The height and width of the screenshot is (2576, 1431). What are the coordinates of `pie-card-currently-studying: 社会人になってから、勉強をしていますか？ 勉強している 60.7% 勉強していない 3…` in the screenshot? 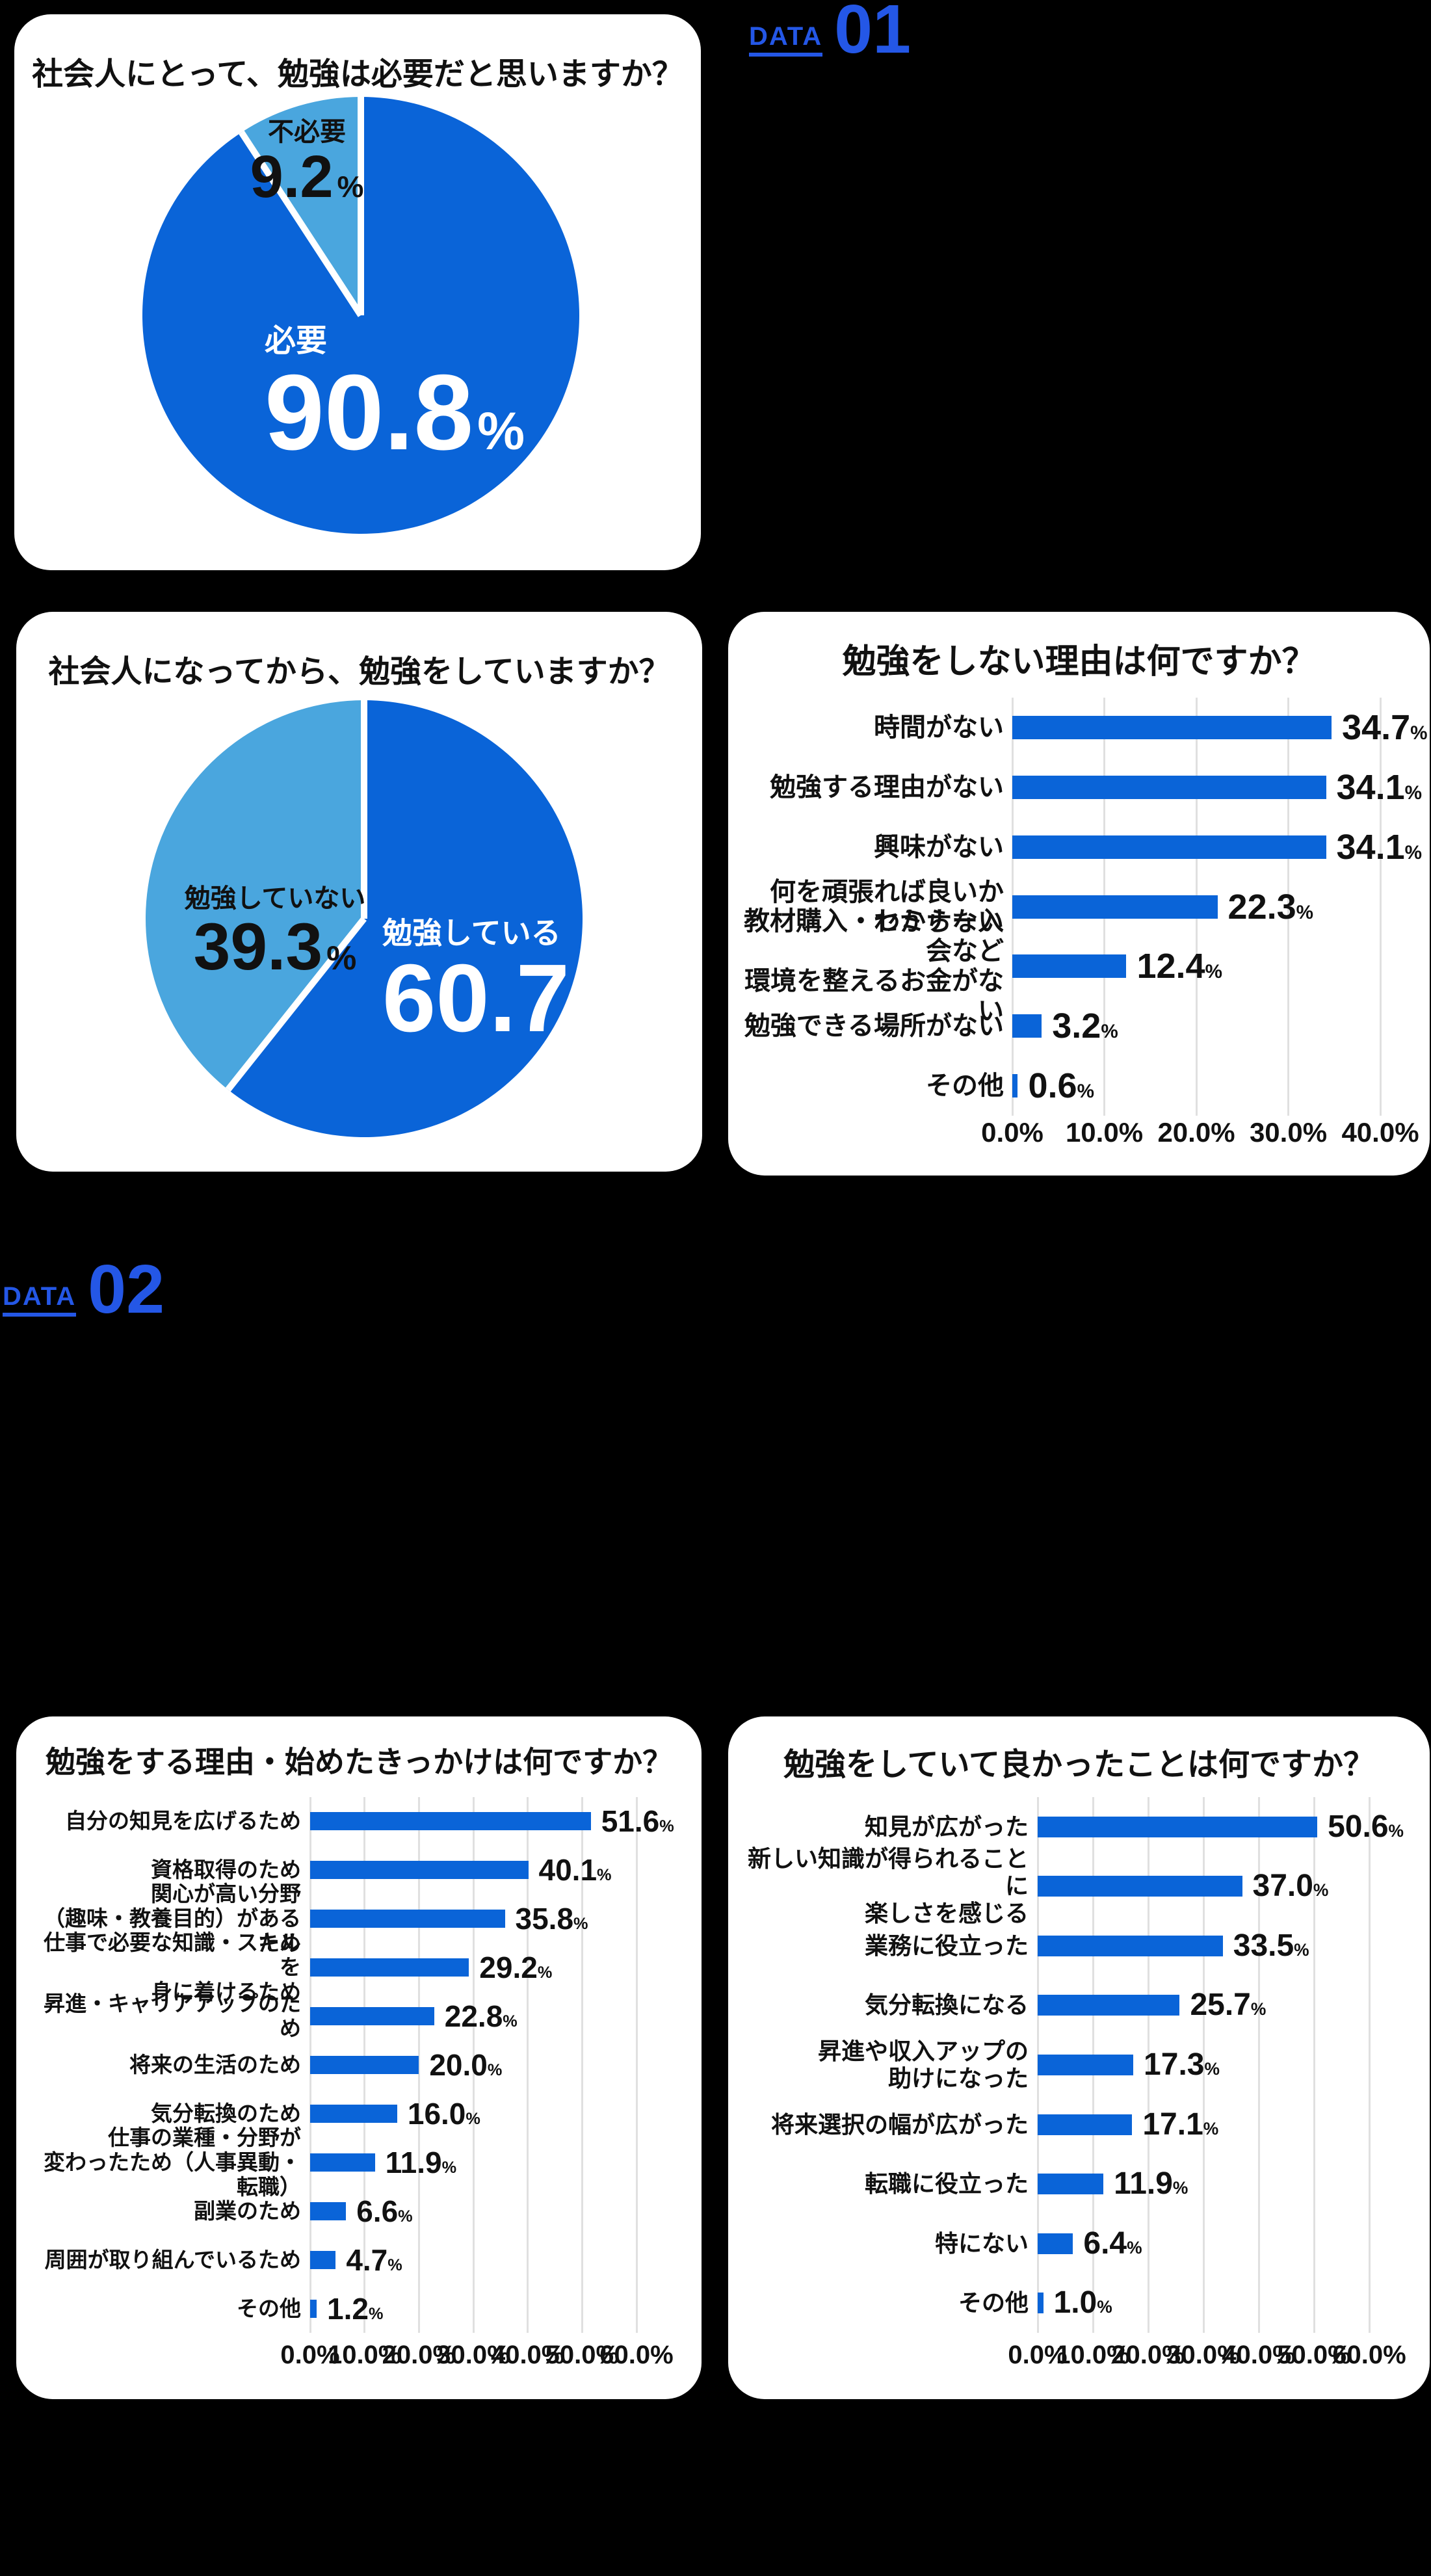 It's located at (359, 892).